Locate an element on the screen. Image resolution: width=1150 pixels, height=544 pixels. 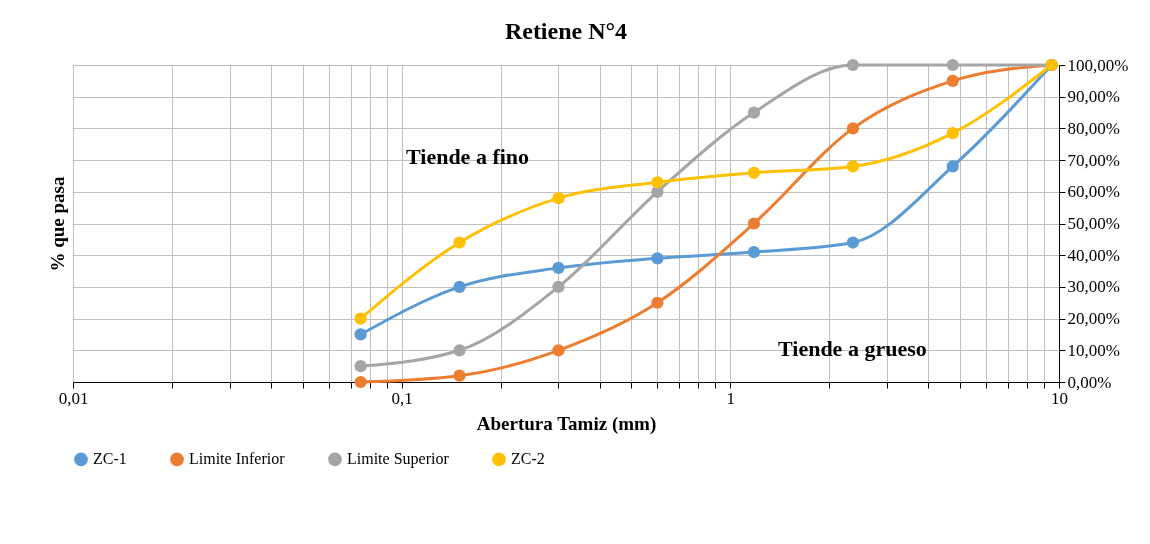
x-tick-label: 10 is located at coordinates (1059, 398).